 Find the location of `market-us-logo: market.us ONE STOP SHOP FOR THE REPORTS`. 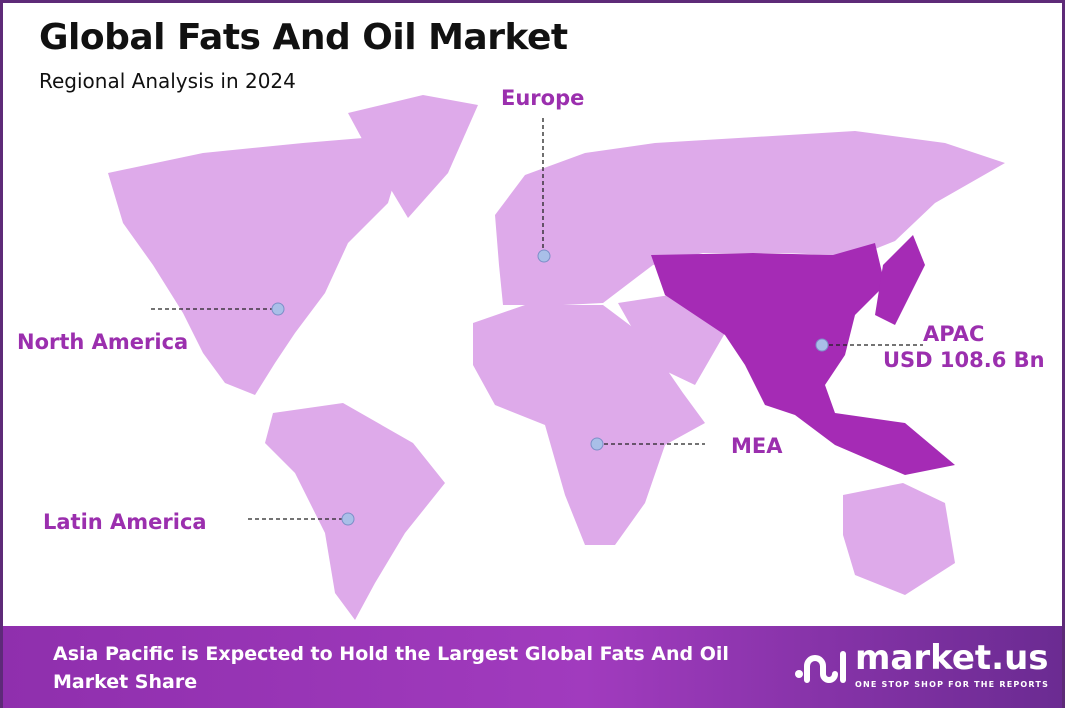

market-us-logo: market.us ONE STOP SHOP FOR THE REPORTS is located at coordinates (921, 665).